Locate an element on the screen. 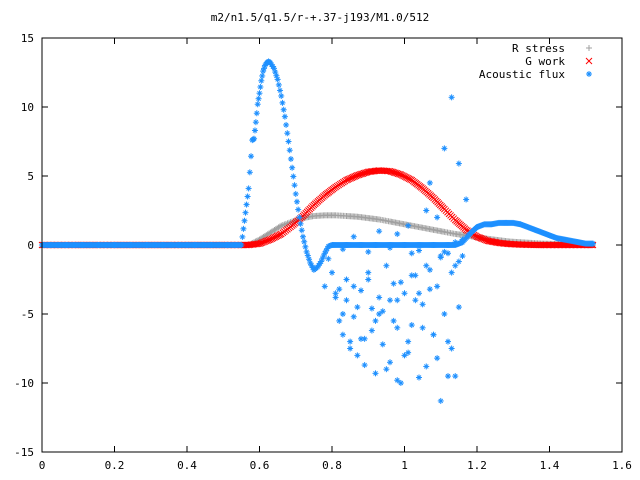 The height and width of the screenshot is (480, 640). legend-label: G work is located at coordinates (545, 61).